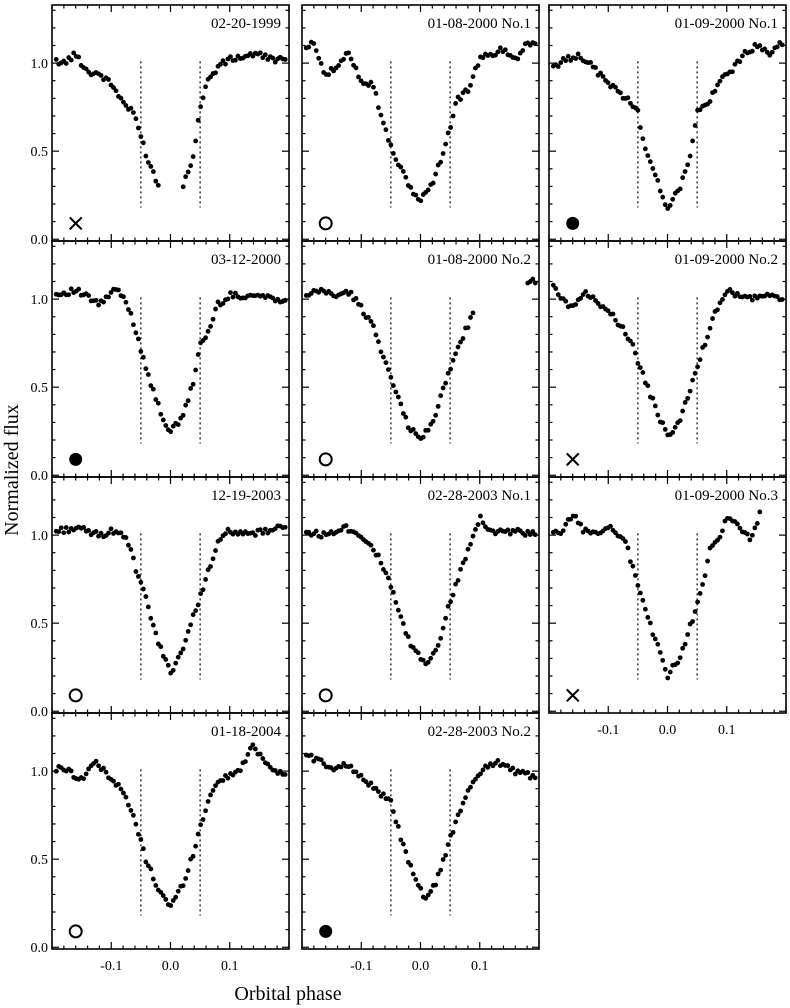 Image resolution: width=790 pixels, height=1008 pixels. What do you see at coordinates (326, 931) in the screenshot?
I see `filled-circle-marker` at bounding box center [326, 931].